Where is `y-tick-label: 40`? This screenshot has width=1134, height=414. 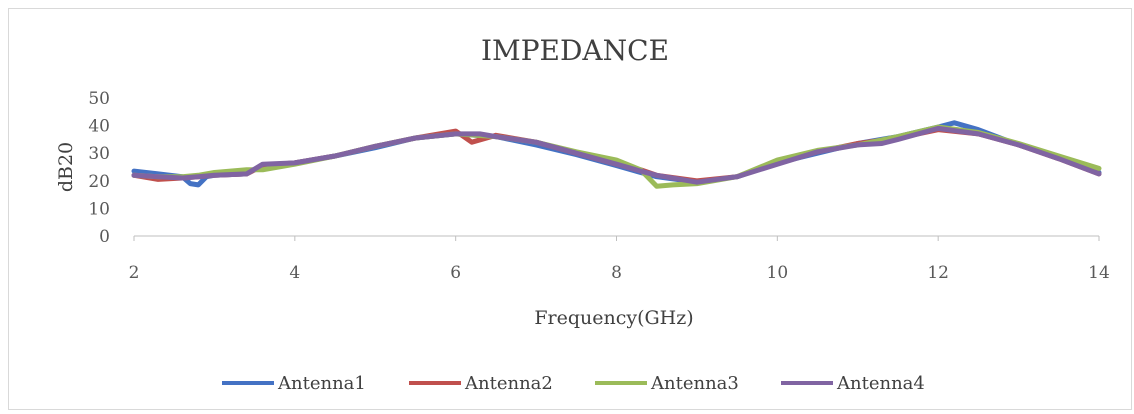
y-tick-label: 40 is located at coordinates (99, 127).